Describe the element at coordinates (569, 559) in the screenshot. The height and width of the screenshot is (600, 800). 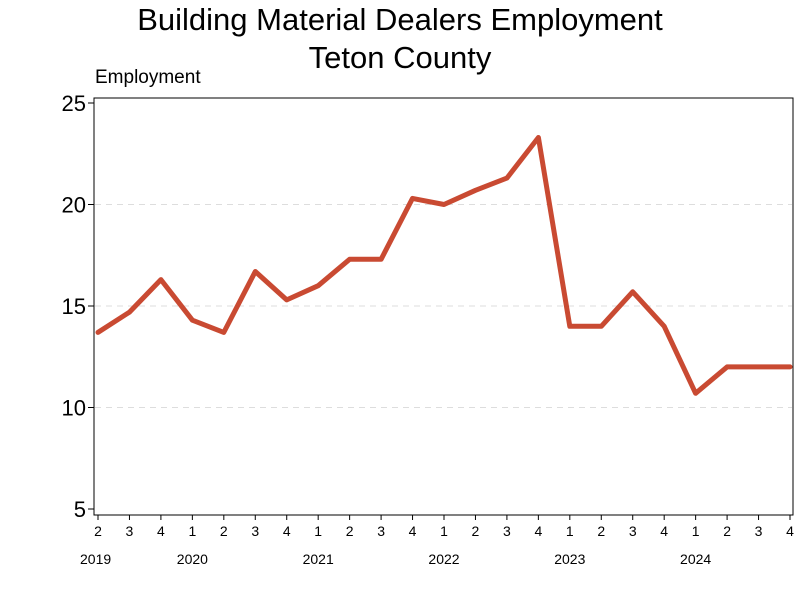
I see `year-label: 2023` at that location.